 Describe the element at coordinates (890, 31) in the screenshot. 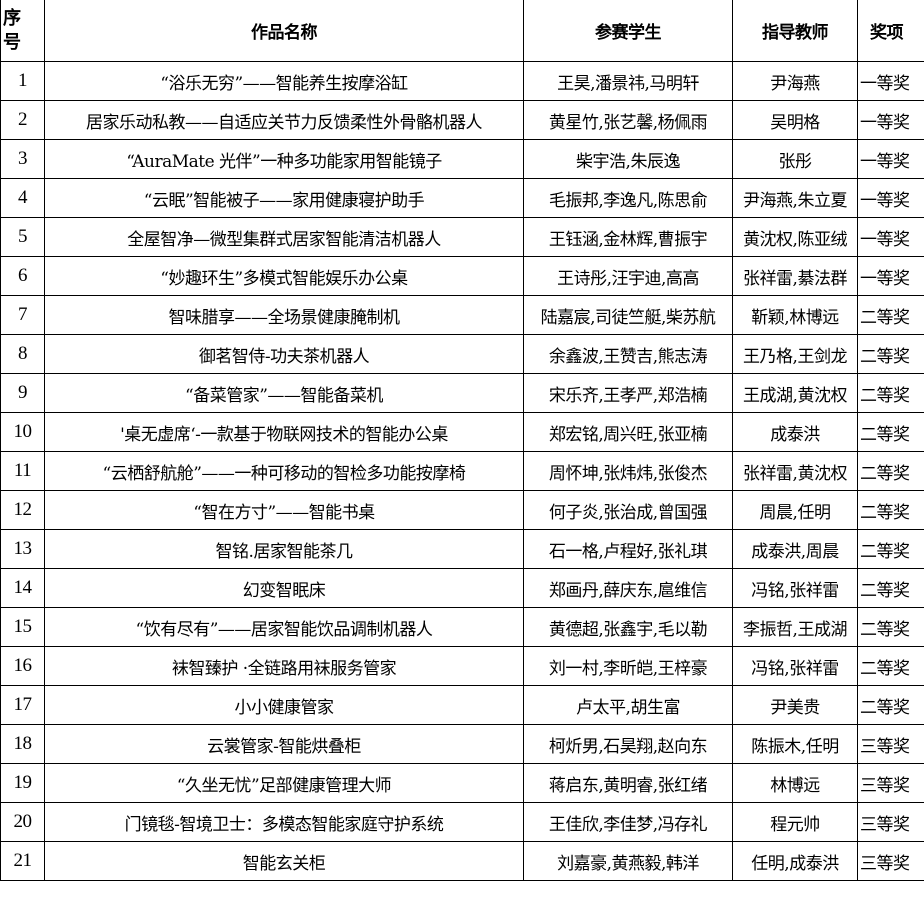

I see `header-award: 奖项` at that location.